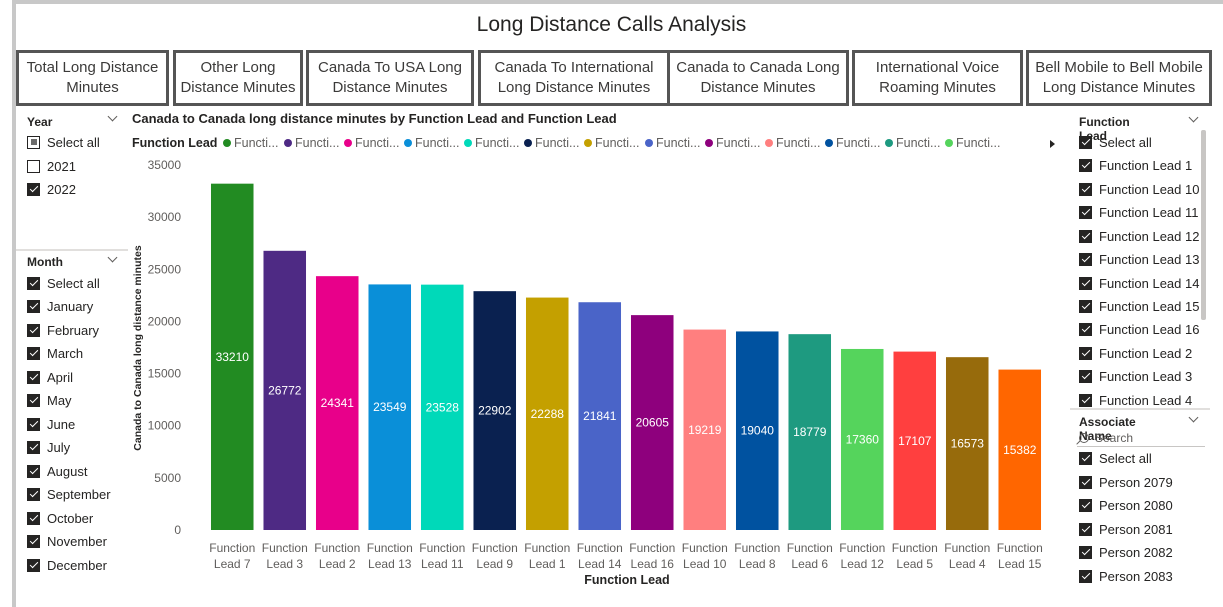  I want to click on associate-option: Person 2082, so click(1126, 552).